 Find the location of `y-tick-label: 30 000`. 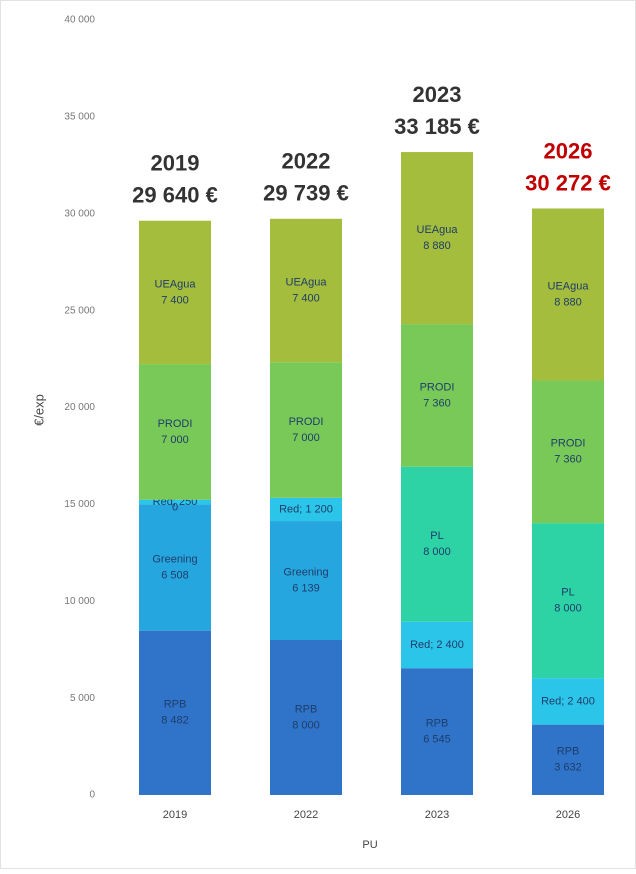

y-tick-label: 30 000 is located at coordinates (79, 213).